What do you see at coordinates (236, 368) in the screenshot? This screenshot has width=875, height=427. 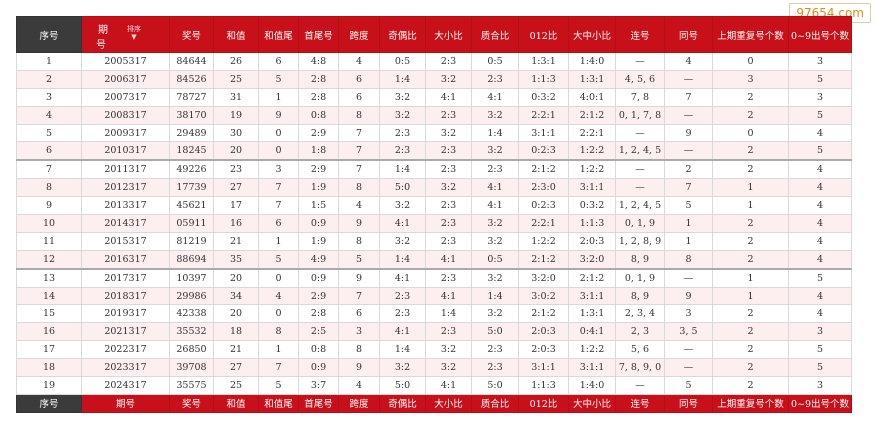 I see `cell-sum: 27` at bounding box center [236, 368].